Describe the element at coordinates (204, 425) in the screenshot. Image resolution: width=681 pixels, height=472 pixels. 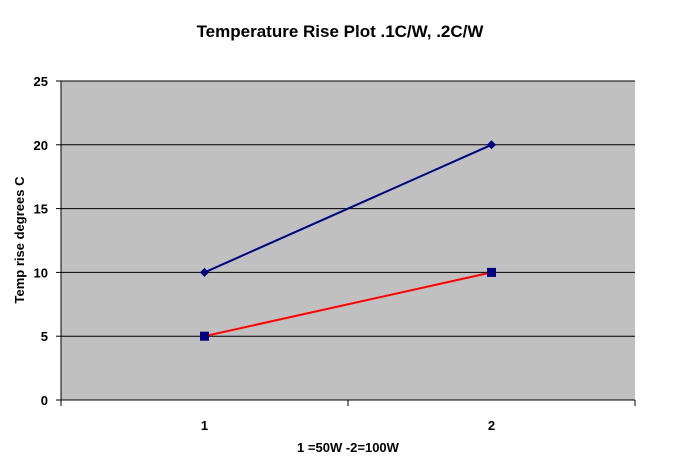
I see `x-tick-label-1: 1` at that location.